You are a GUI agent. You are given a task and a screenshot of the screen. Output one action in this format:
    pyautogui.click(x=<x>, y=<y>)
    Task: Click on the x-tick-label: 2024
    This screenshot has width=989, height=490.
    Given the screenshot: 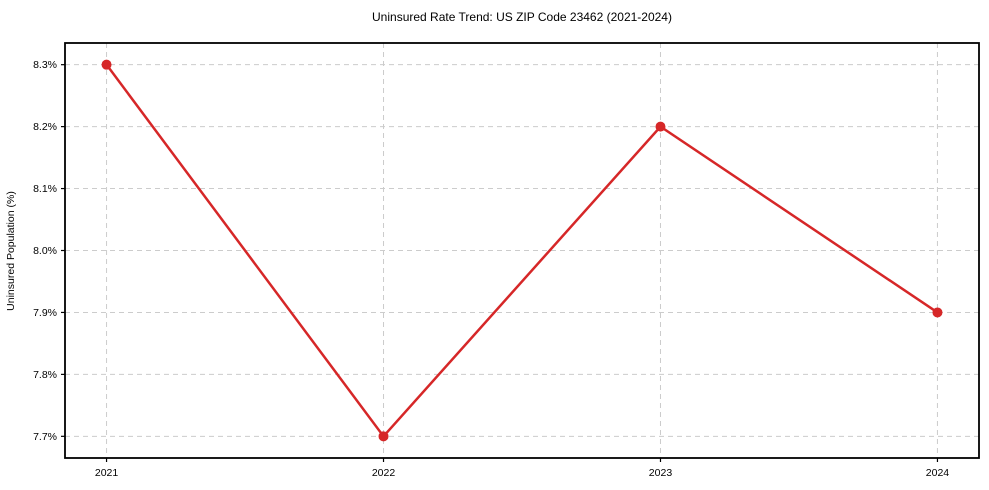 What is the action you would take?
    pyautogui.click(x=938, y=473)
    